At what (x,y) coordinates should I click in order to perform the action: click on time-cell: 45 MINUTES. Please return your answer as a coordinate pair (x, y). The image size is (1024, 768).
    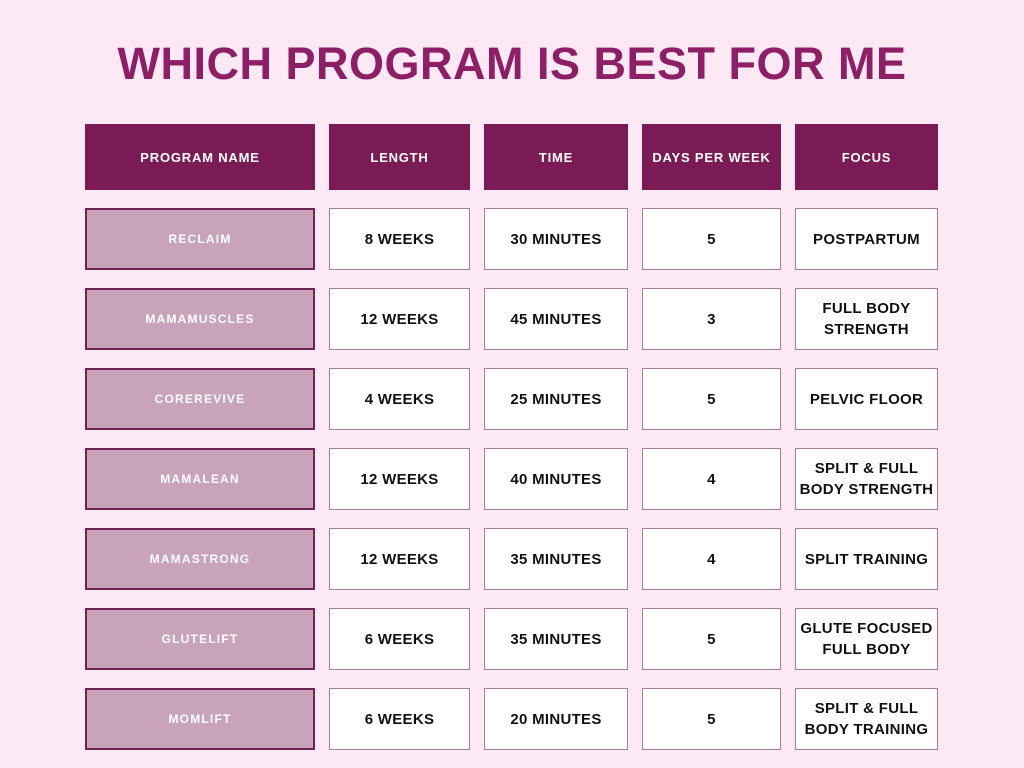
    Looking at the image, I should click on (556, 319).